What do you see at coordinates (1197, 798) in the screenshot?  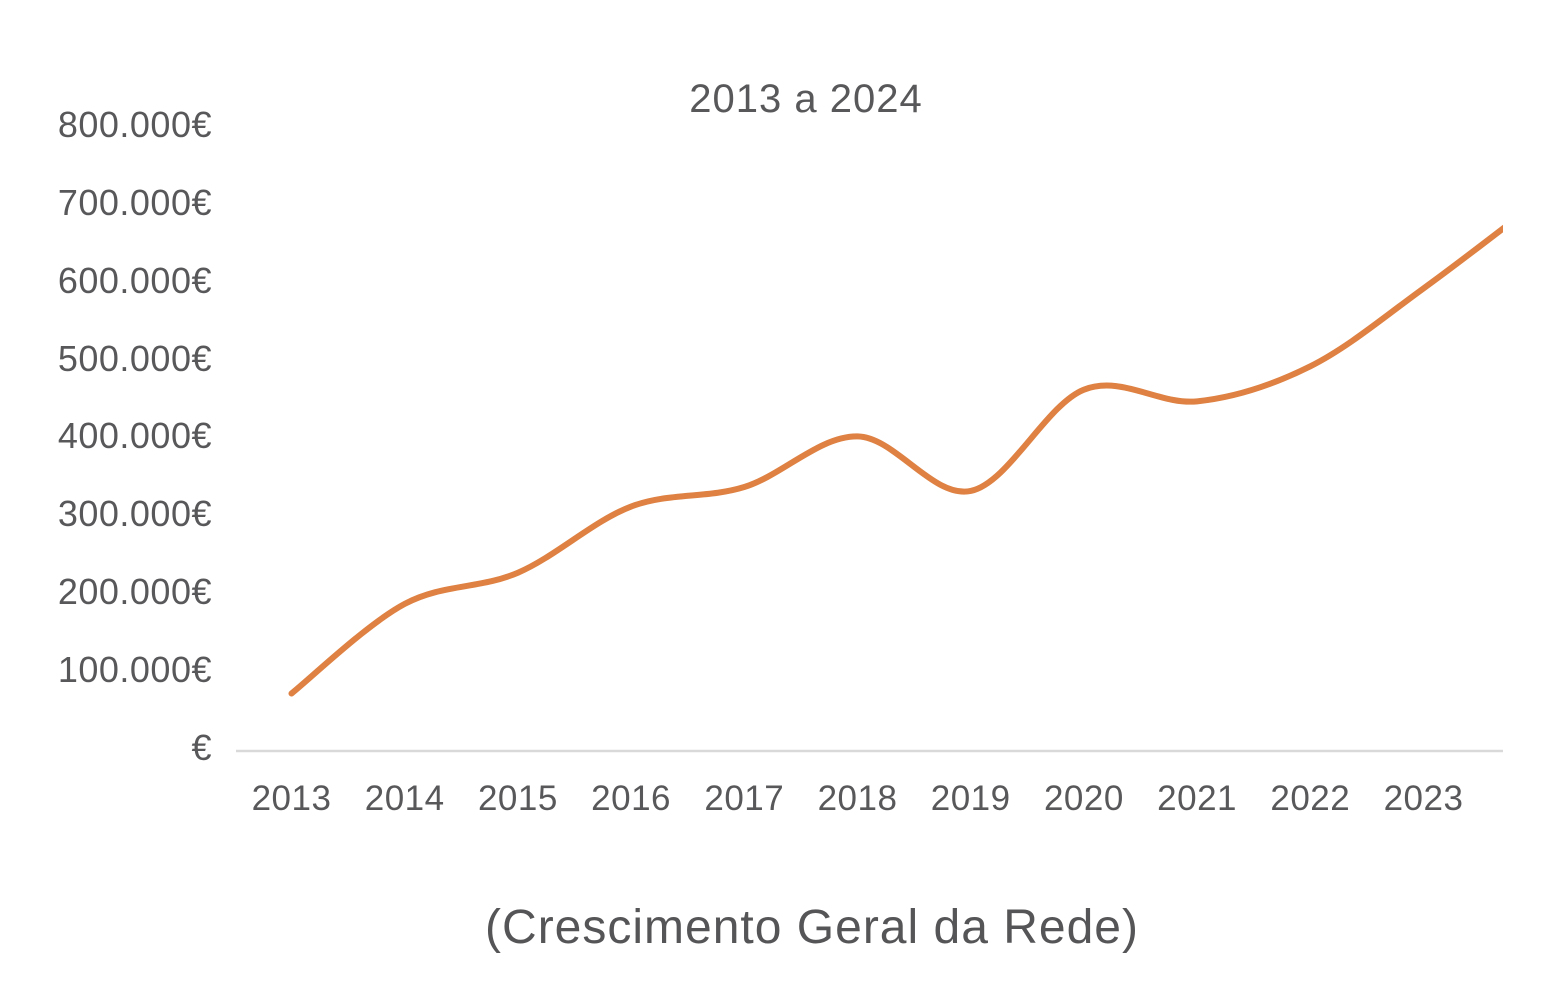 I see `x-axis-tick-label: 2021` at bounding box center [1197, 798].